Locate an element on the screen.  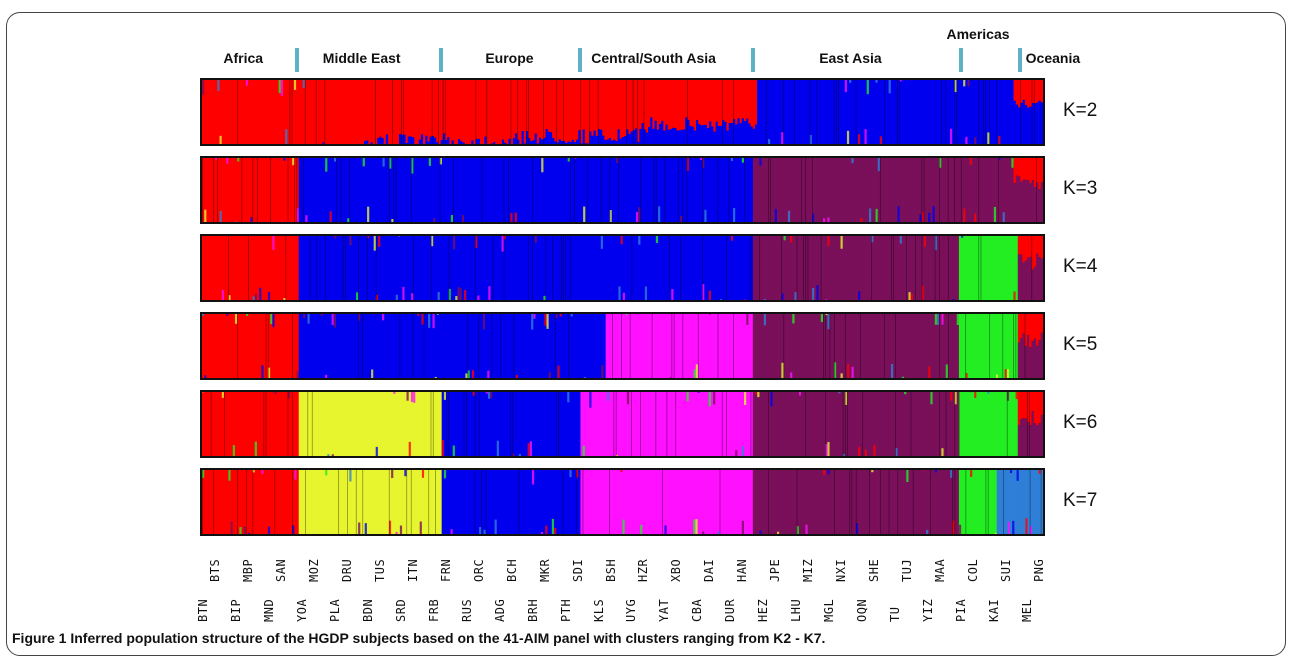
population-label: MAA is located at coordinates (940, 570).